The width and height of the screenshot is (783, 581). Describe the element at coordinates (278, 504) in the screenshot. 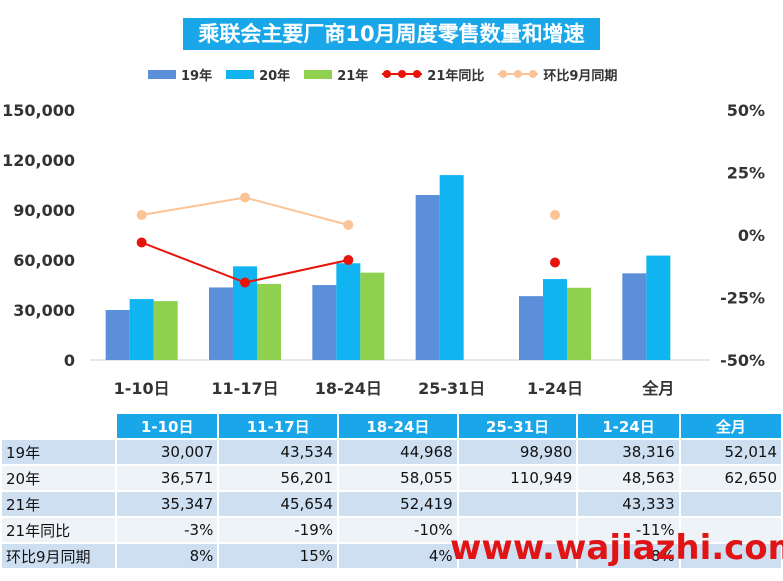

I see `table-cell: 45,654` at that location.